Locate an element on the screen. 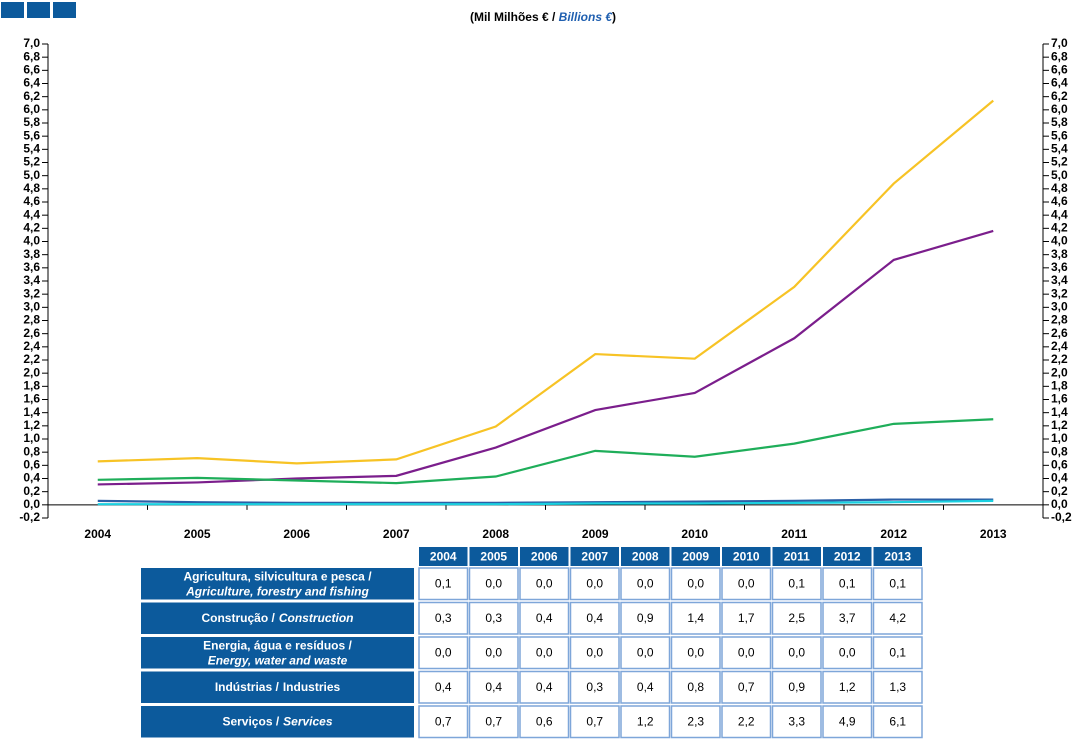  table-value: 1,2 is located at coordinates (847, 687).